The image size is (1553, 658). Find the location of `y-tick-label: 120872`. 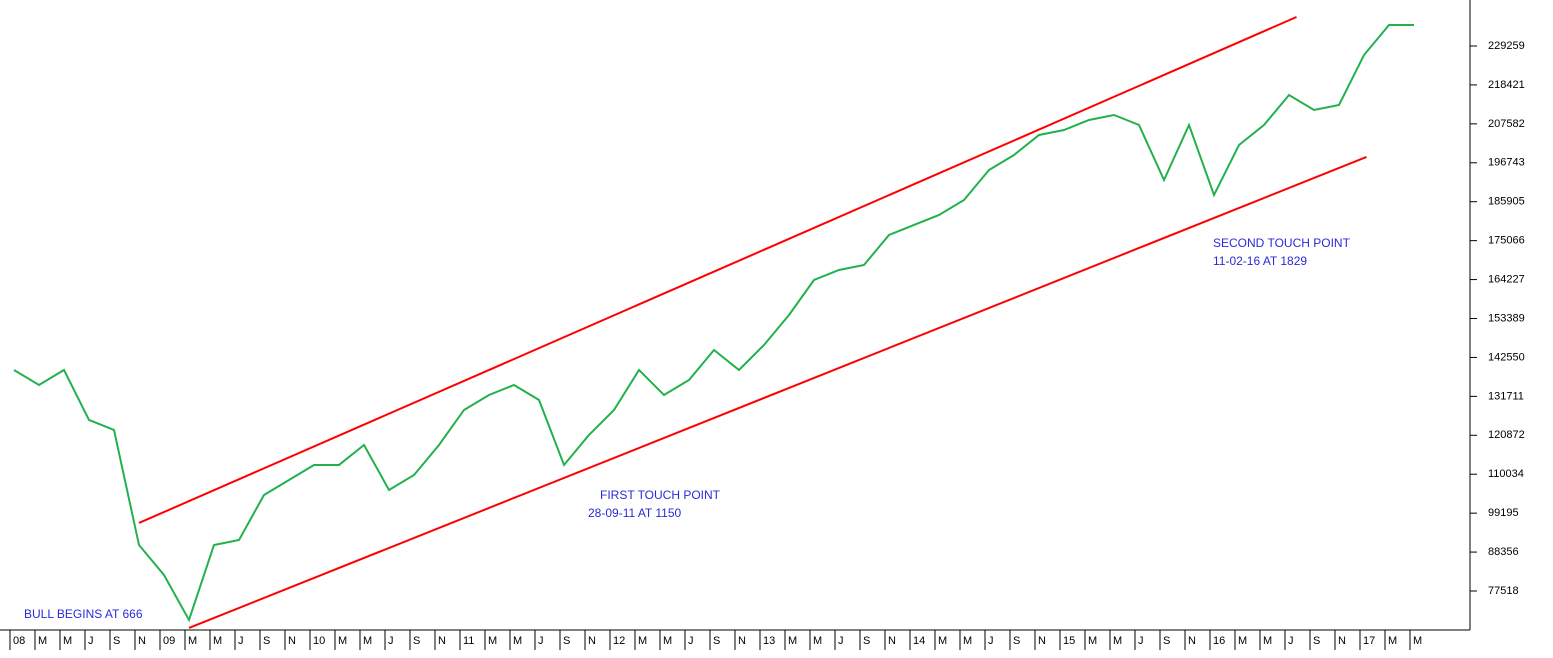

y-tick-label: 120872 is located at coordinates (1506, 435).